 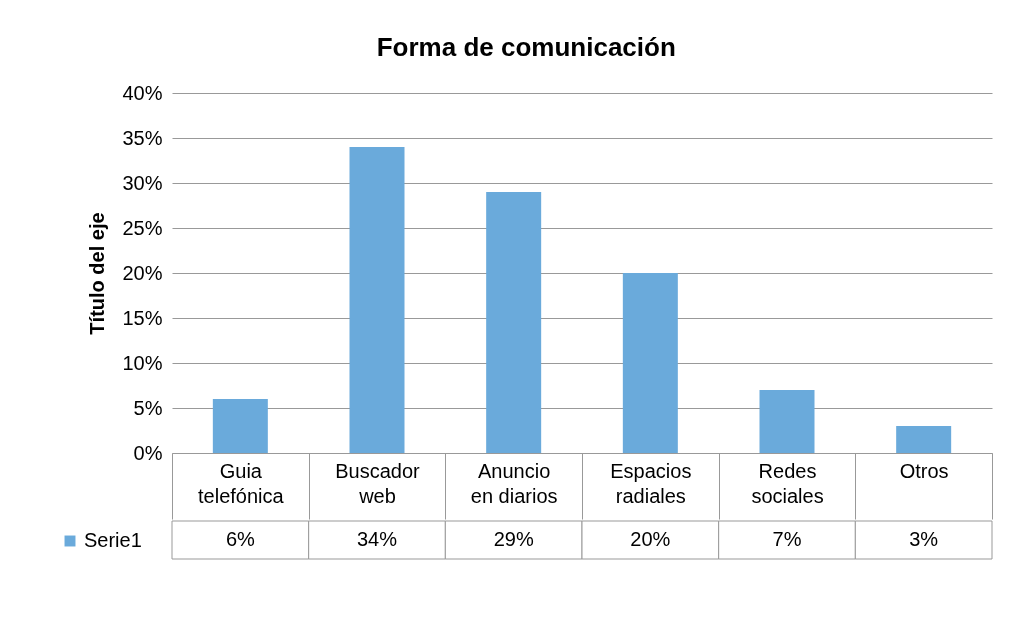 I want to click on y-tick-label: 35%, so click(x=142, y=137).